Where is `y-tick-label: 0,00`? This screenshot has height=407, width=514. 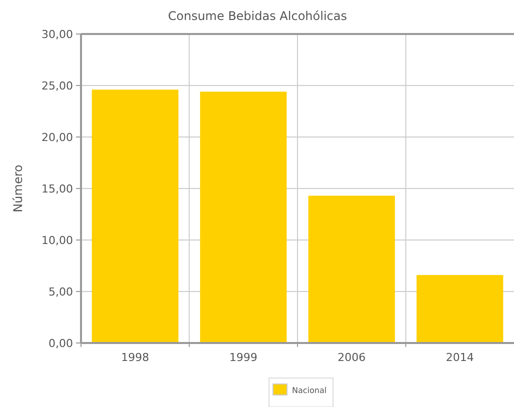
y-tick-label: 0,00 is located at coordinates (60, 343).